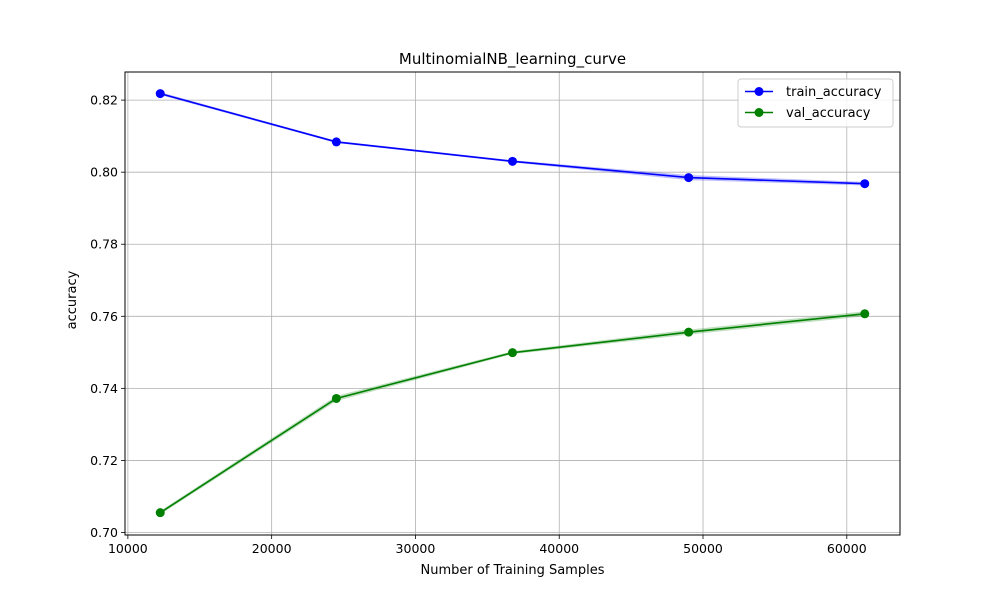 The height and width of the screenshot is (600, 1000). Describe the element at coordinates (272, 548) in the screenshot. I see `x-tick-label: 20000` at that location.